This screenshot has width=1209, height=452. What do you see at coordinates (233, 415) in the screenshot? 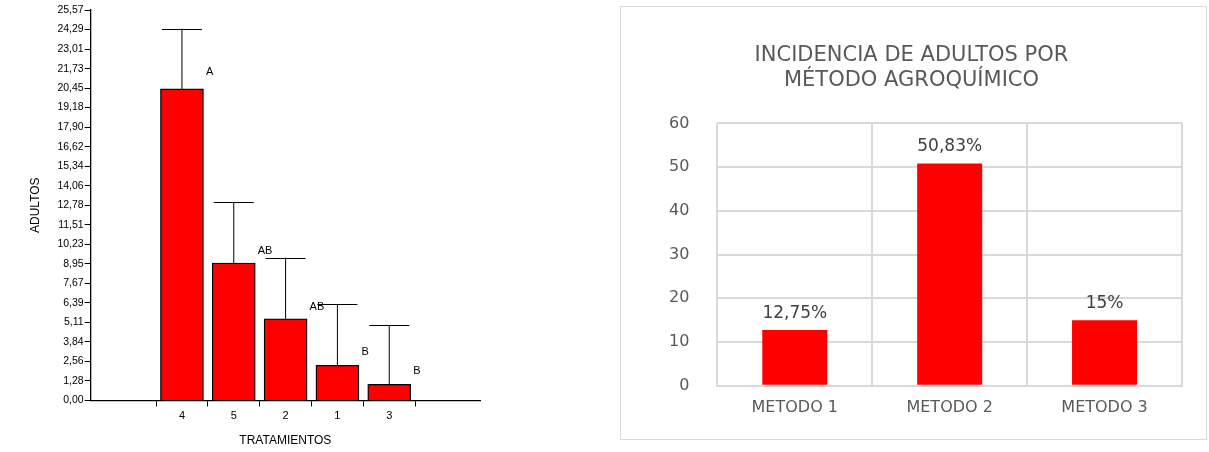
I see `x-tick-label: 5` at bounding box center [233, 415].